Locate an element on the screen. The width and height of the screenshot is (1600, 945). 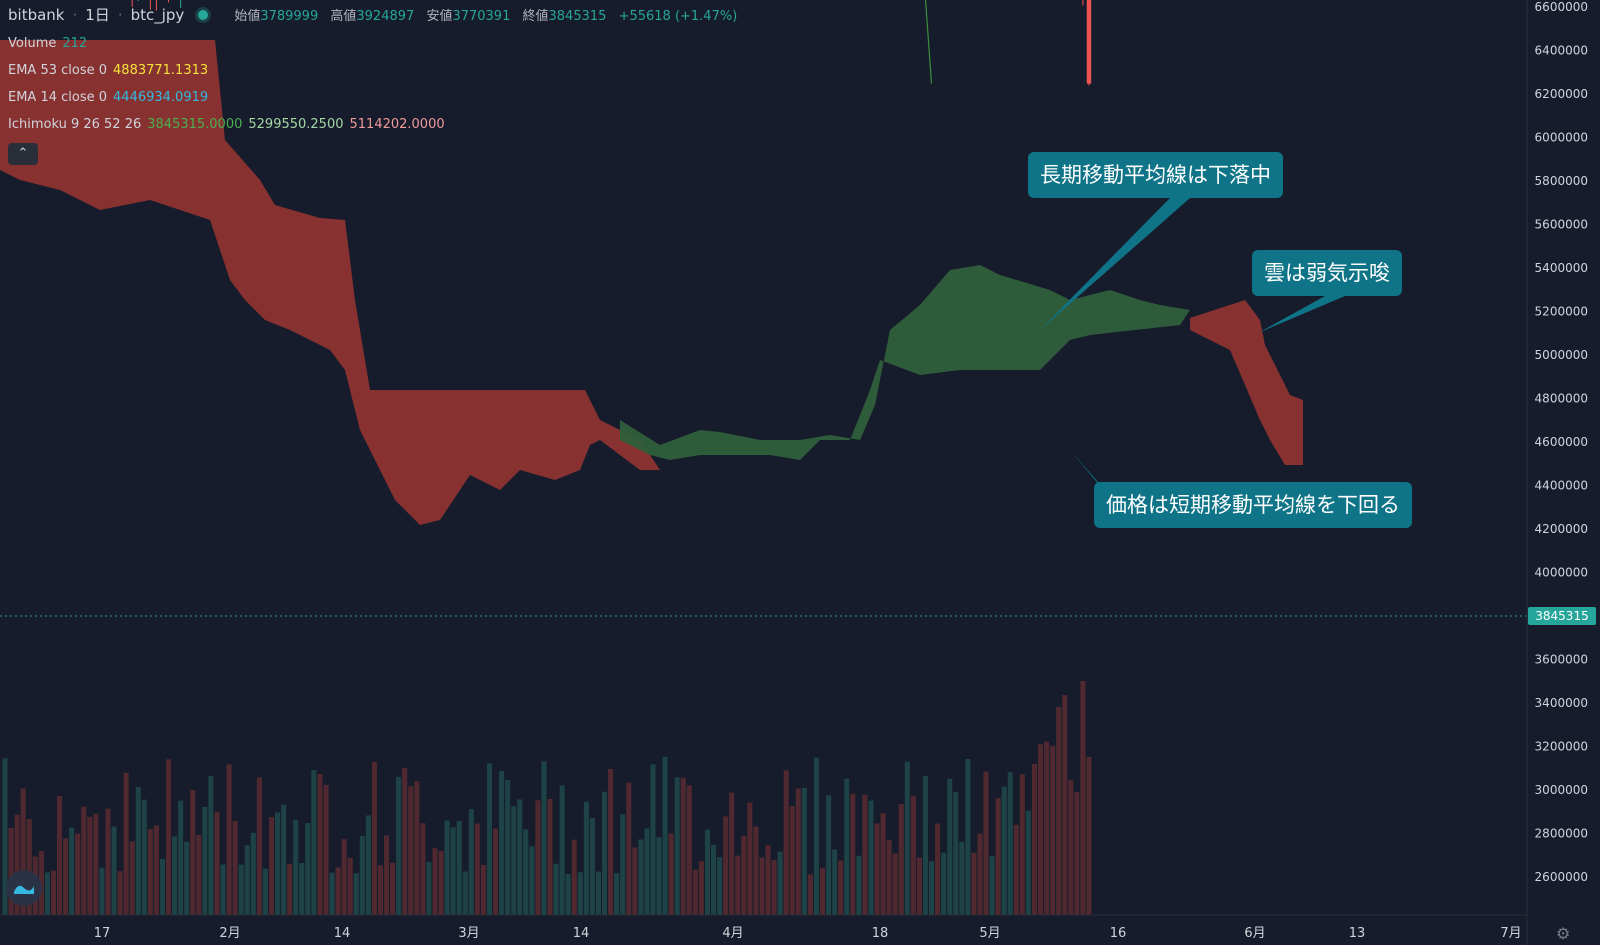
price-axis-label: 4400000 is located at coordinates (1561, 486).